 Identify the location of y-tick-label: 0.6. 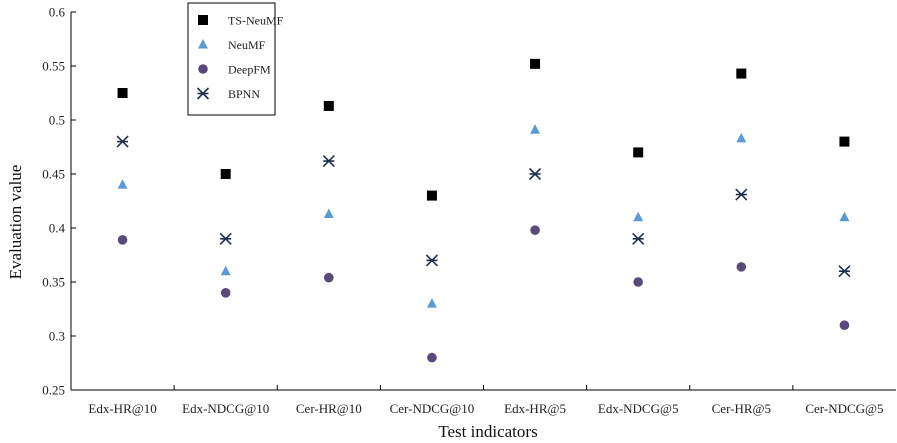
(57, 12).